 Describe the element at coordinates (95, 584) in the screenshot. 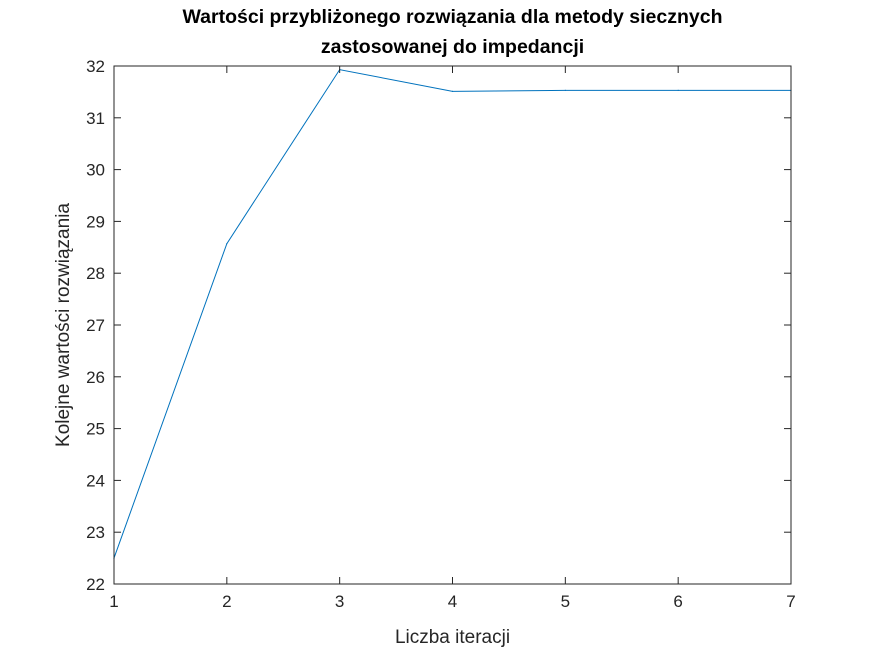

I see `y-tick-label: 22` at that location.